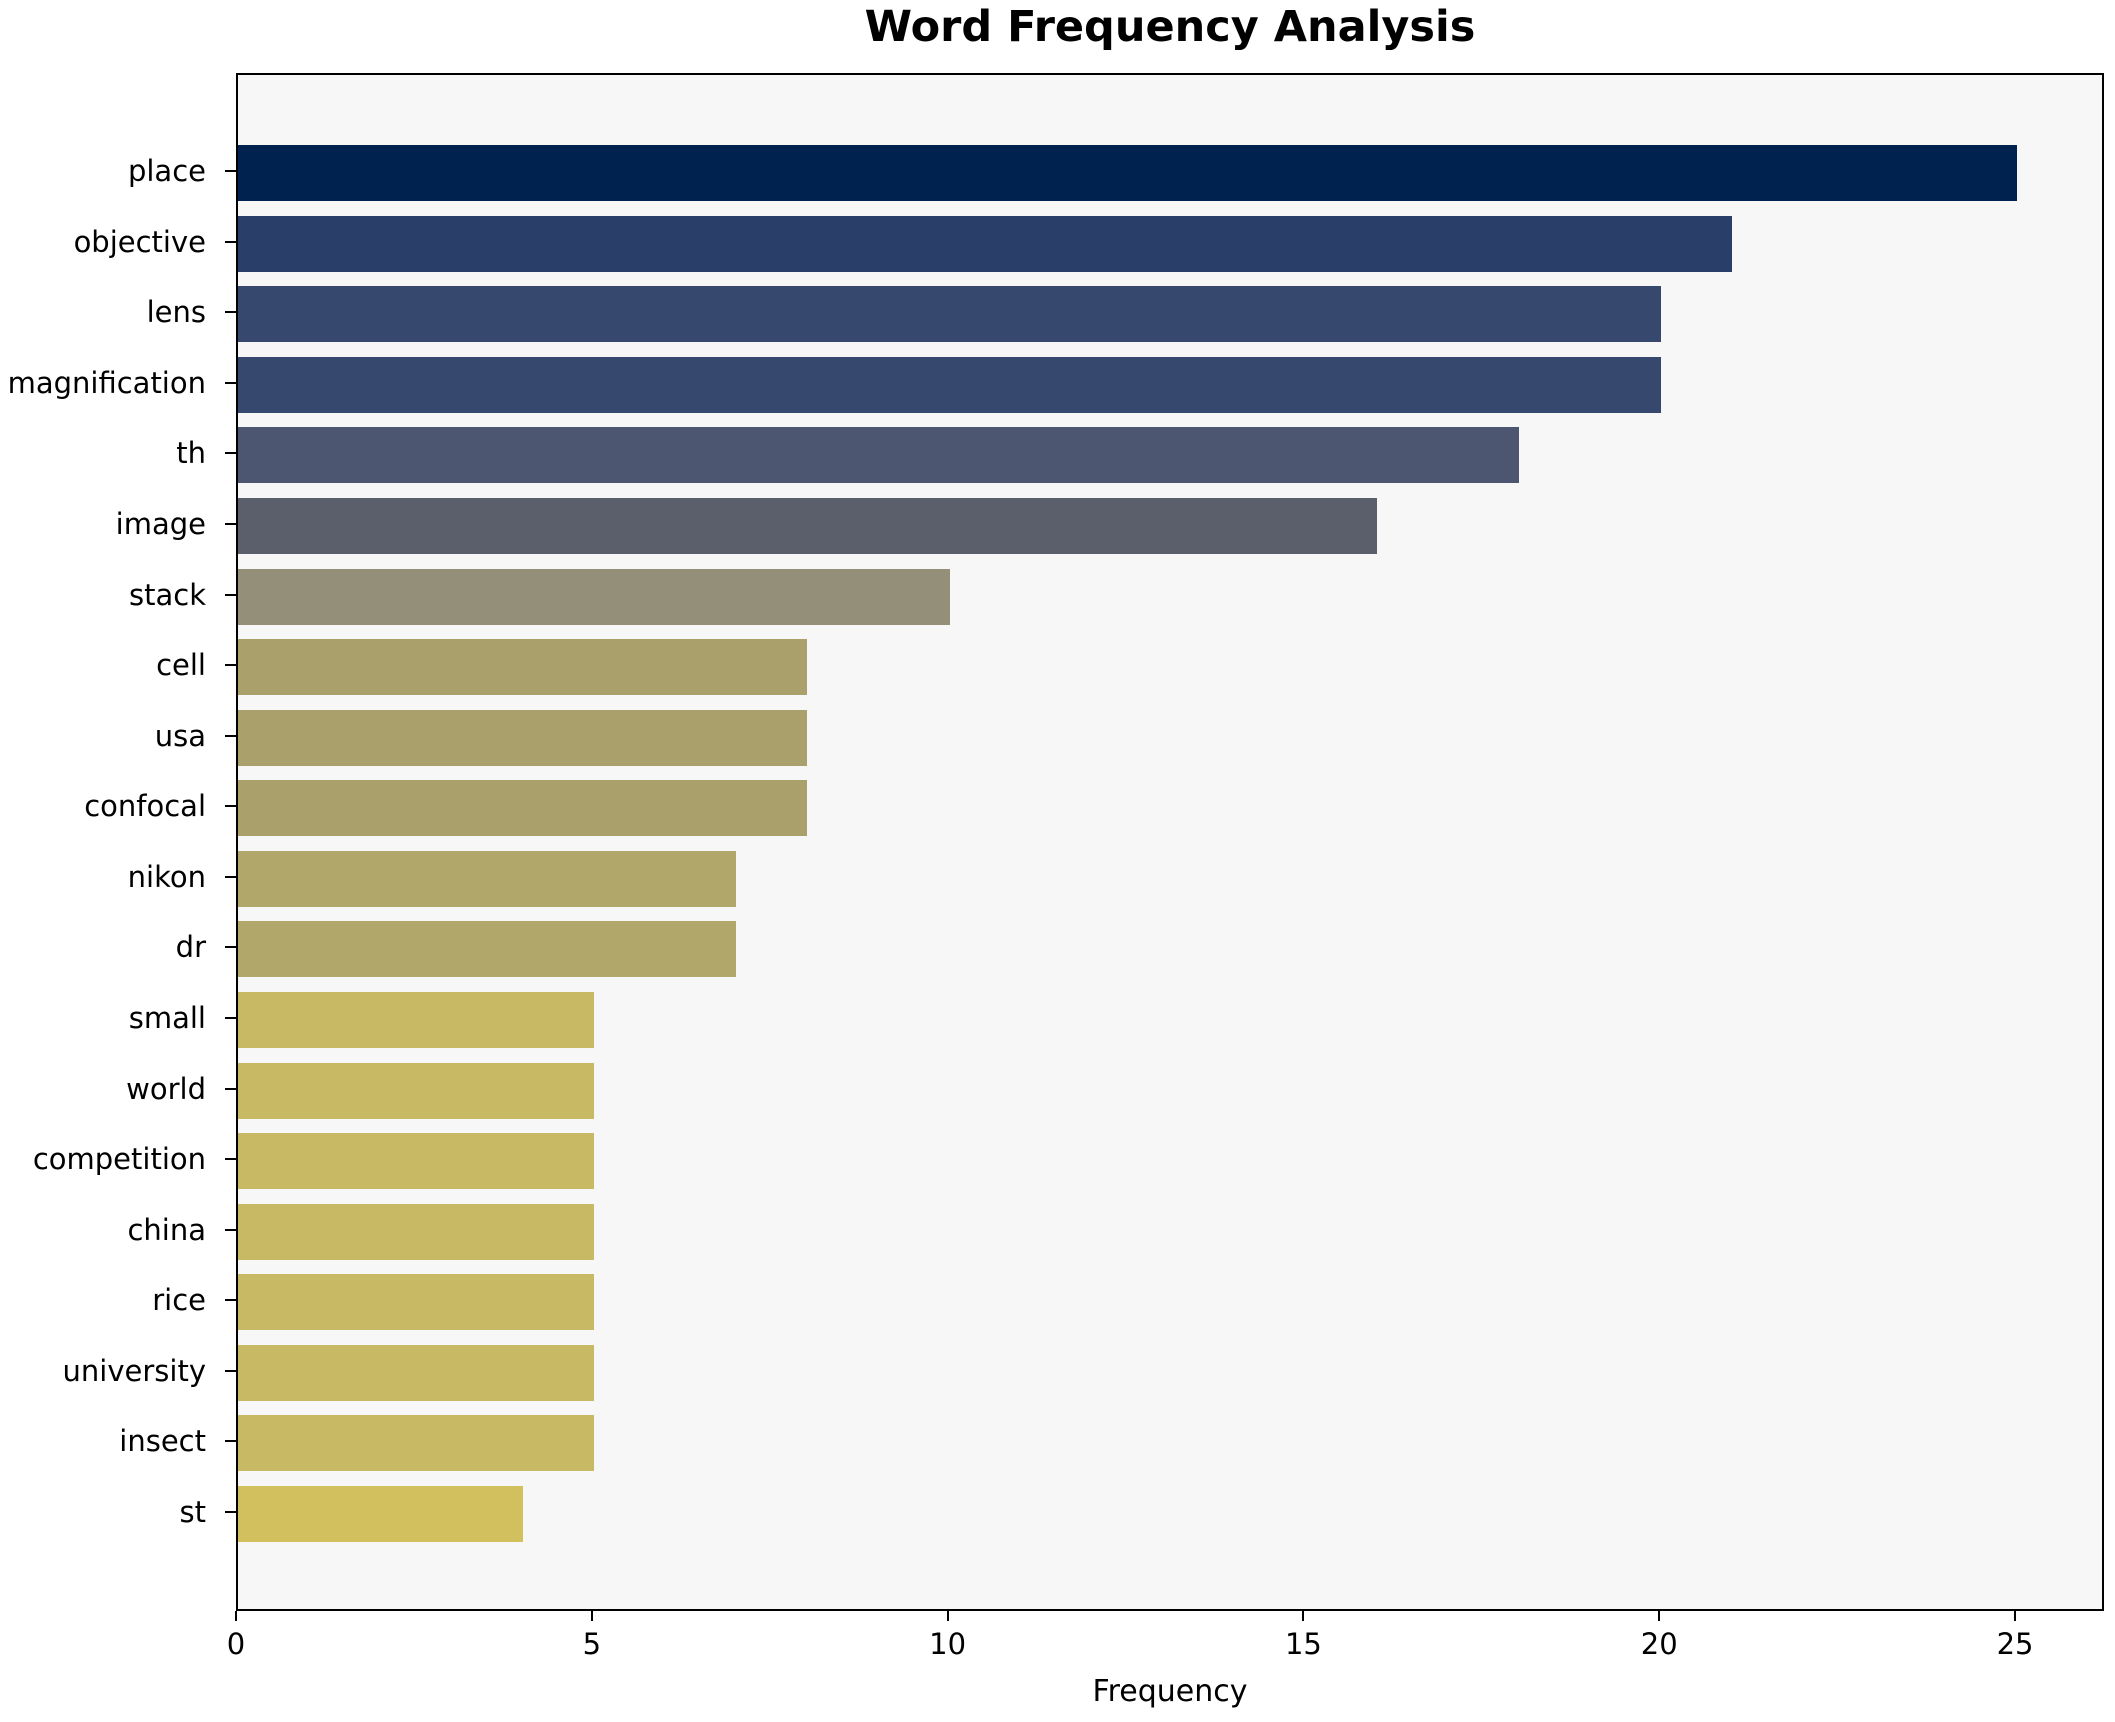 Image resolution: width=2115 pixels, height=1722 pixels. What do you see at coordinates (167, 594) in the screenshot?
I see `y-tick-label: stack` at bounding box center [167, 594].